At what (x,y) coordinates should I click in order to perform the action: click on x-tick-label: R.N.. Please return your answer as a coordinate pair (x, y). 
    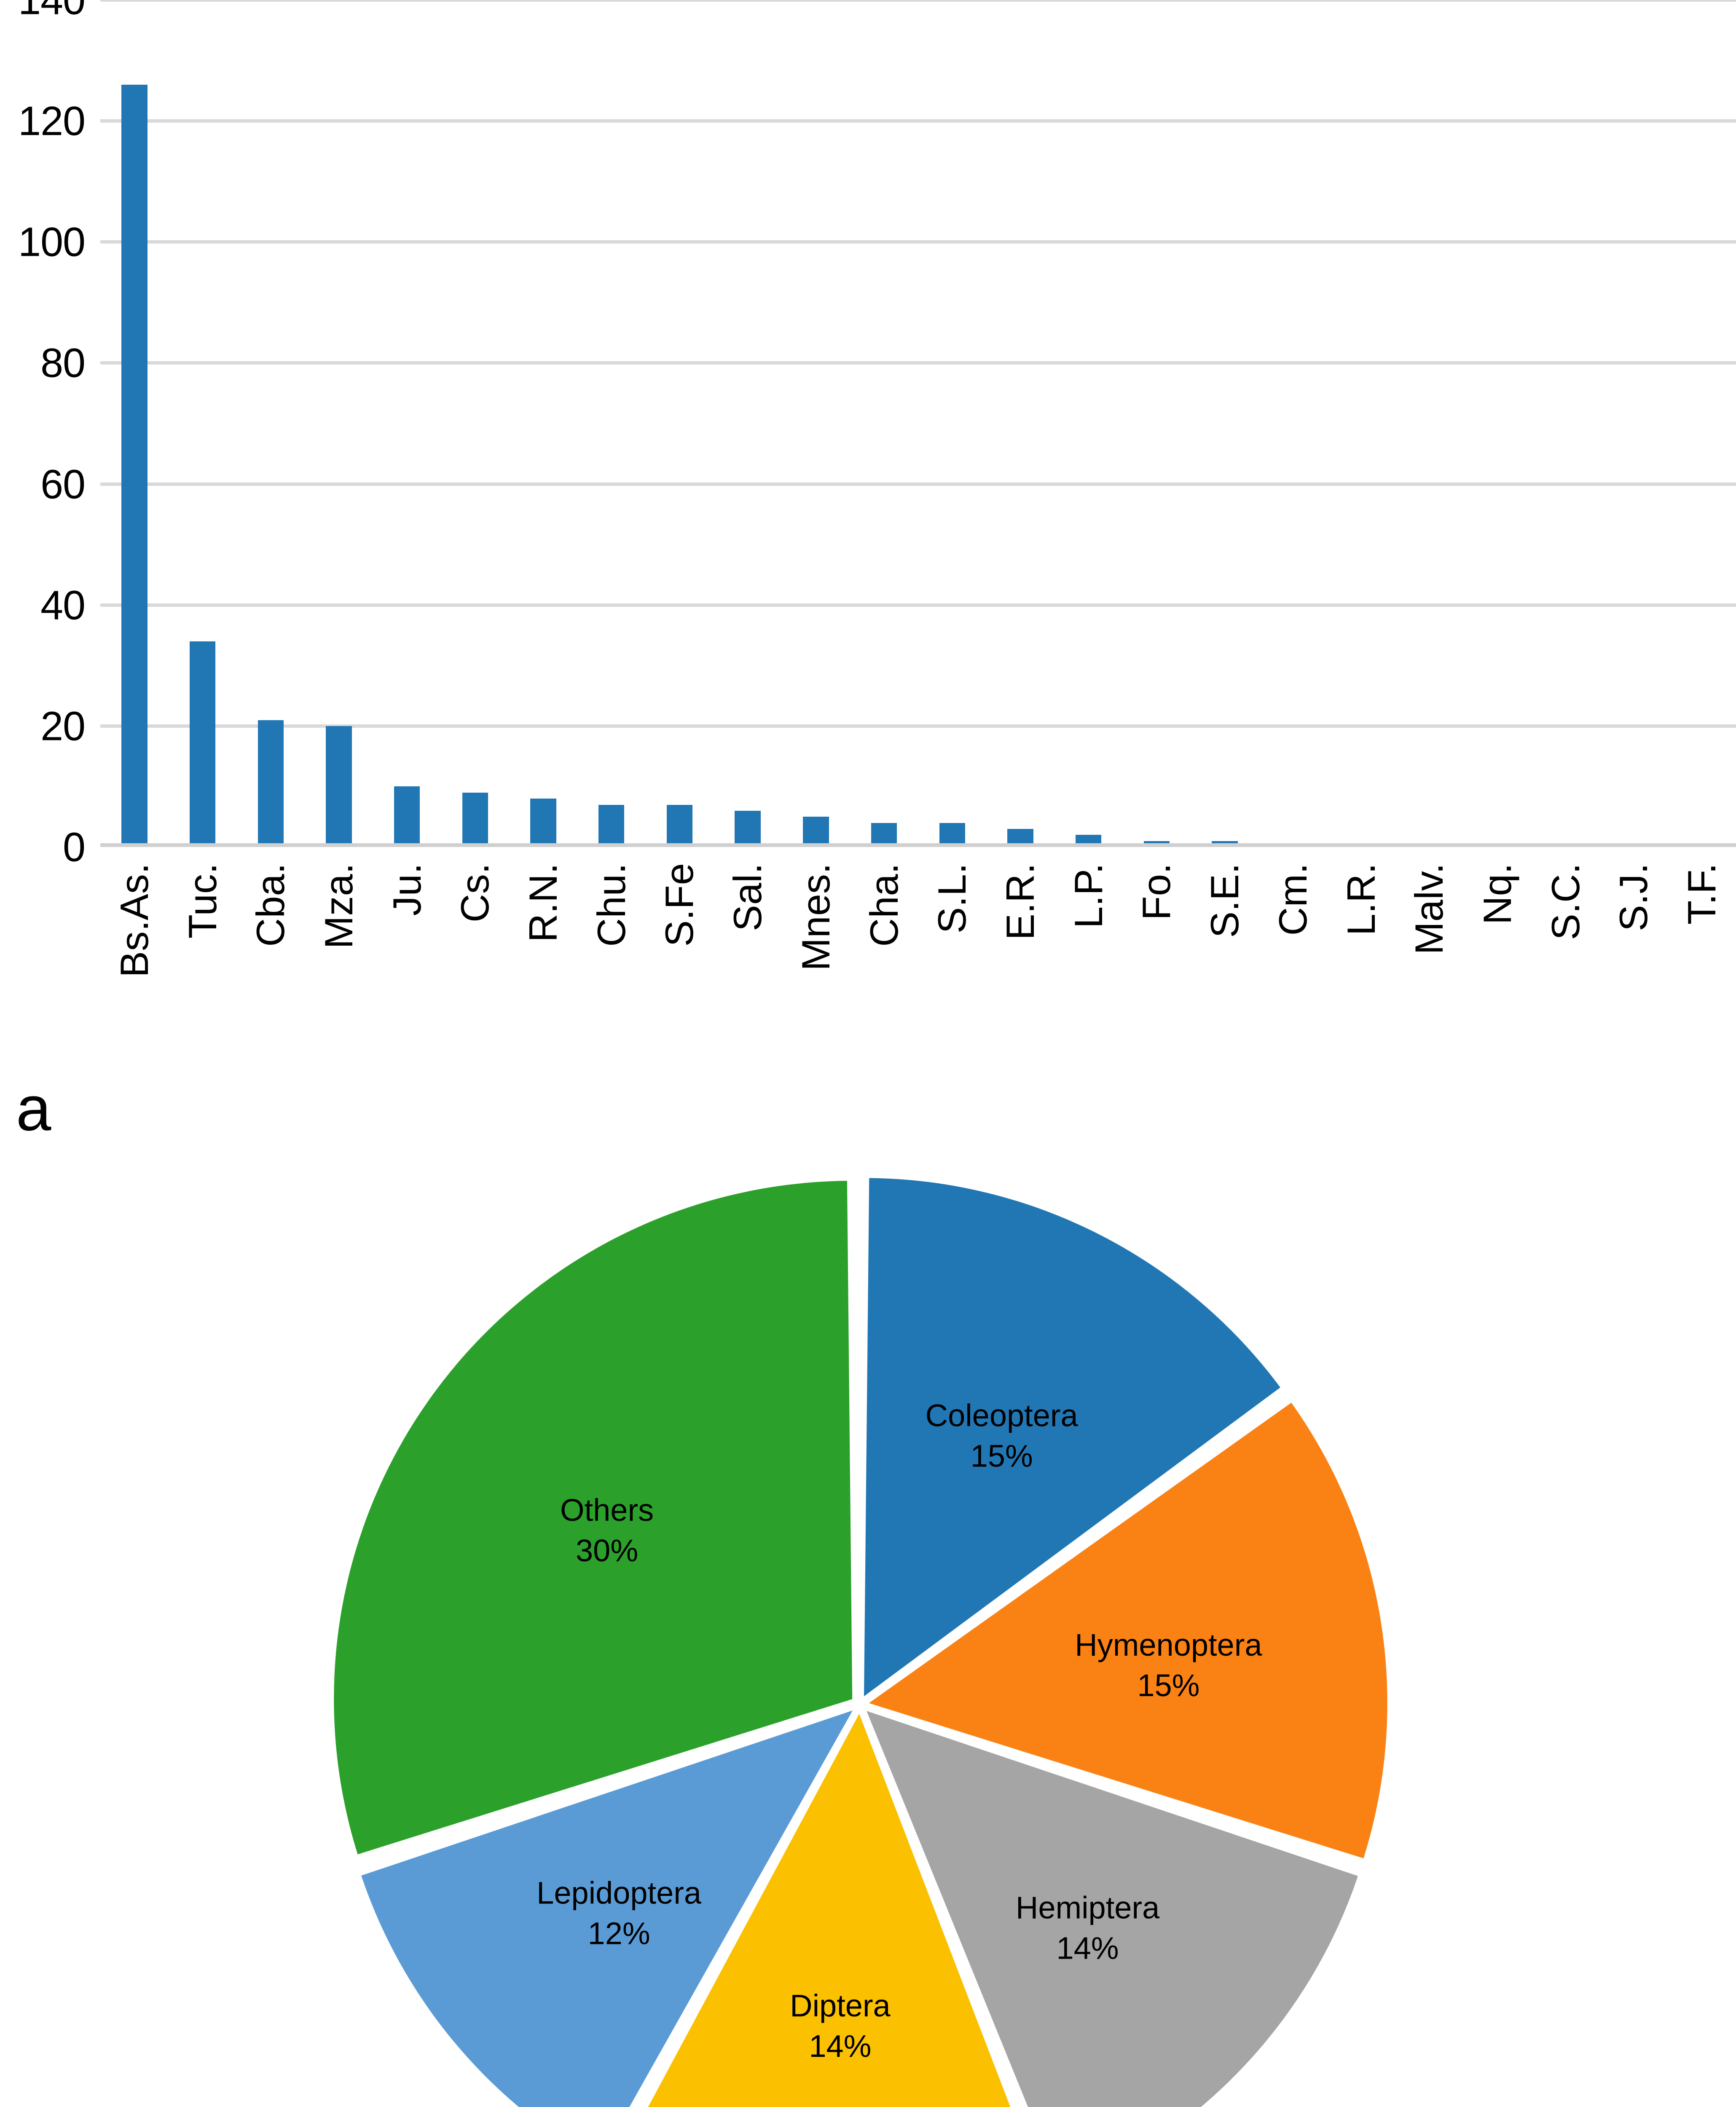
    Looking at the image, I should click on (544, 902).